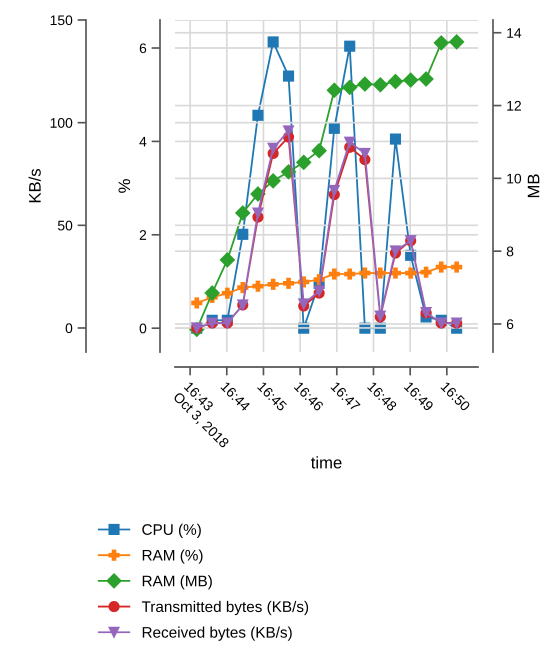  Describe the element at coordinates (34, 185) in the screenshot. I see `y3-axis-title: KB/s` at that location.